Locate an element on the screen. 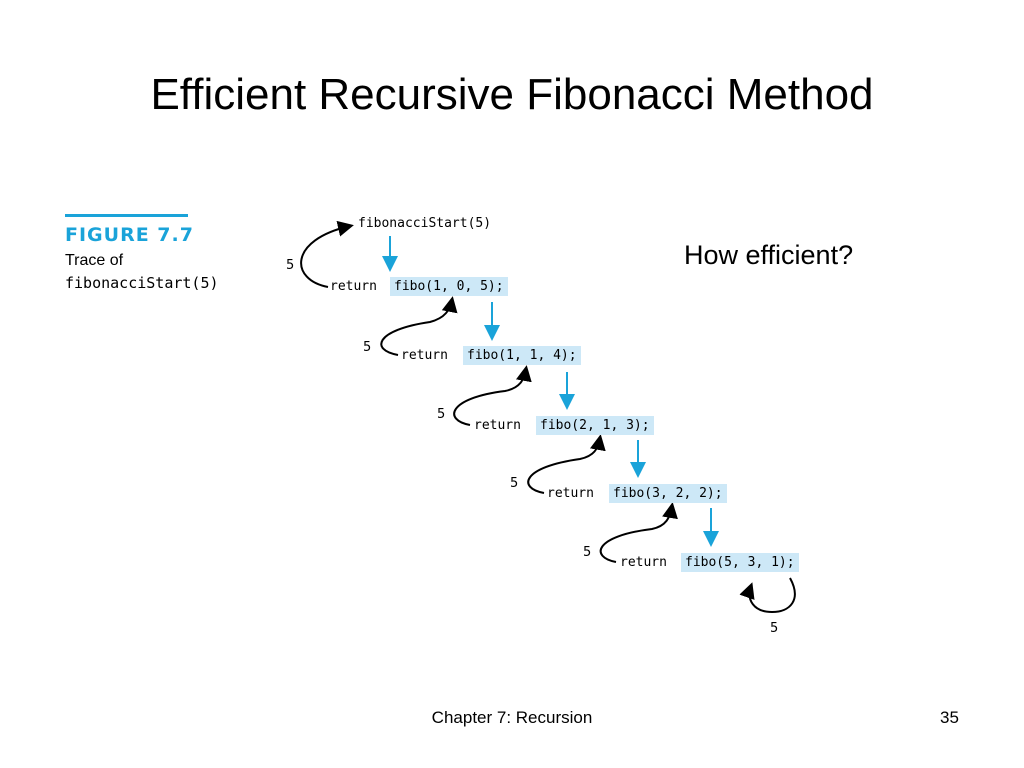 The width and height of the screenshot is (1024, 768). return-value-4: 5 is located at coordinates (587, 552).